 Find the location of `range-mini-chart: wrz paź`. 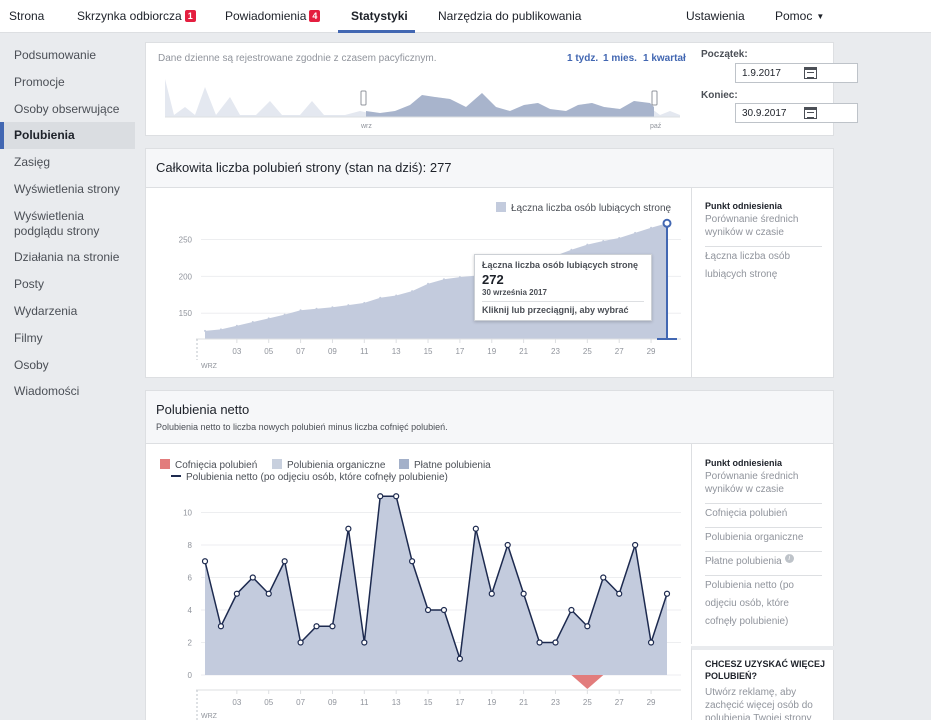

range-mini-chart: wrz paź is located at coordinates (425, 100).